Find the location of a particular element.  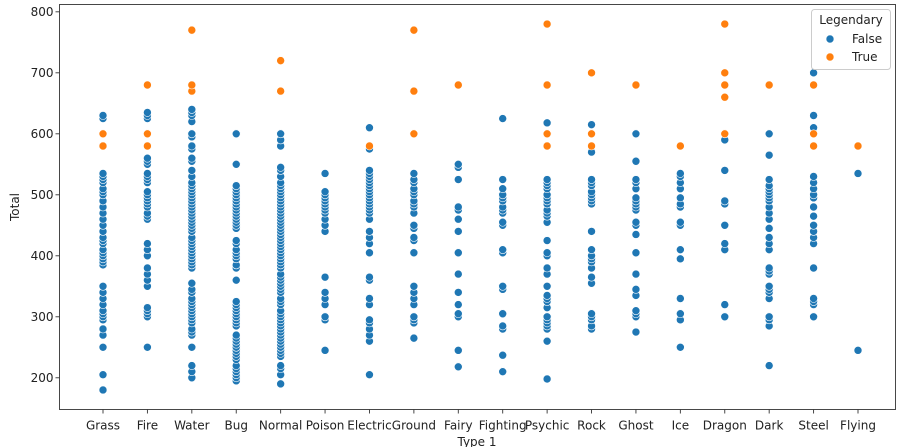

x-tick-label-grass: Grass is located at coordinates (103, 426).